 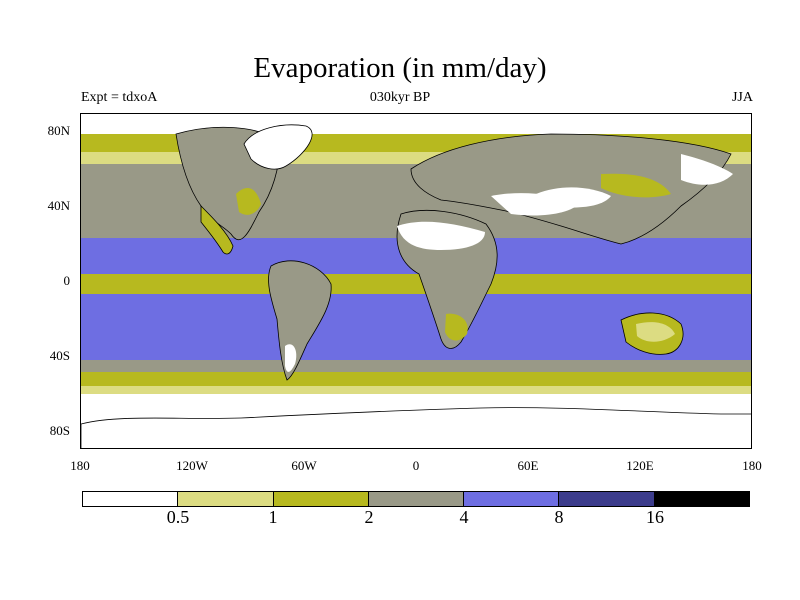 I want to click on lat-tick-80s: 80S, so click(x=59, y=430).